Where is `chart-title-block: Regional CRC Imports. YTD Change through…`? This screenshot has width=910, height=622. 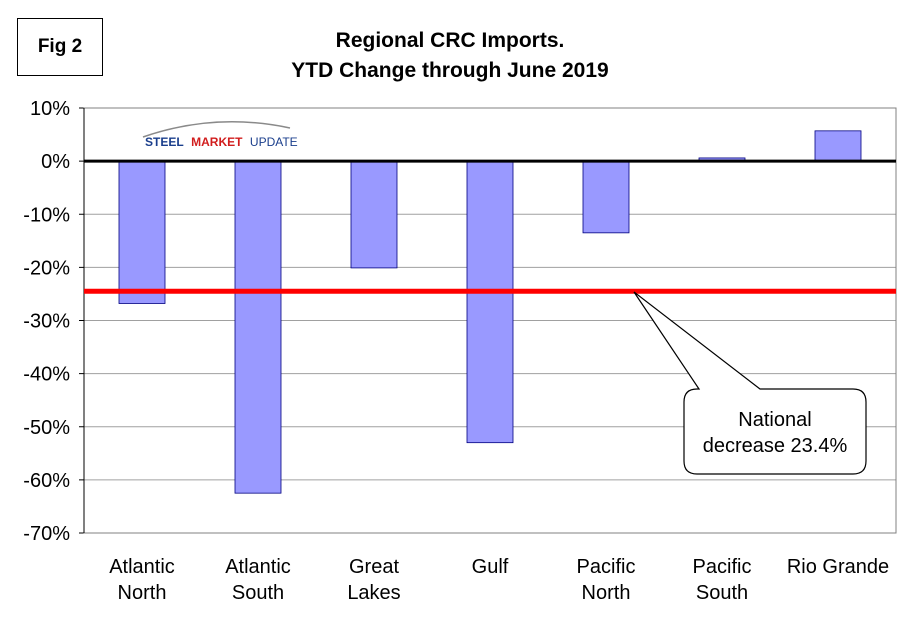 chart-title-block: Regional CRC Imports. YTD Change through… is located at coordinates (450, 56).